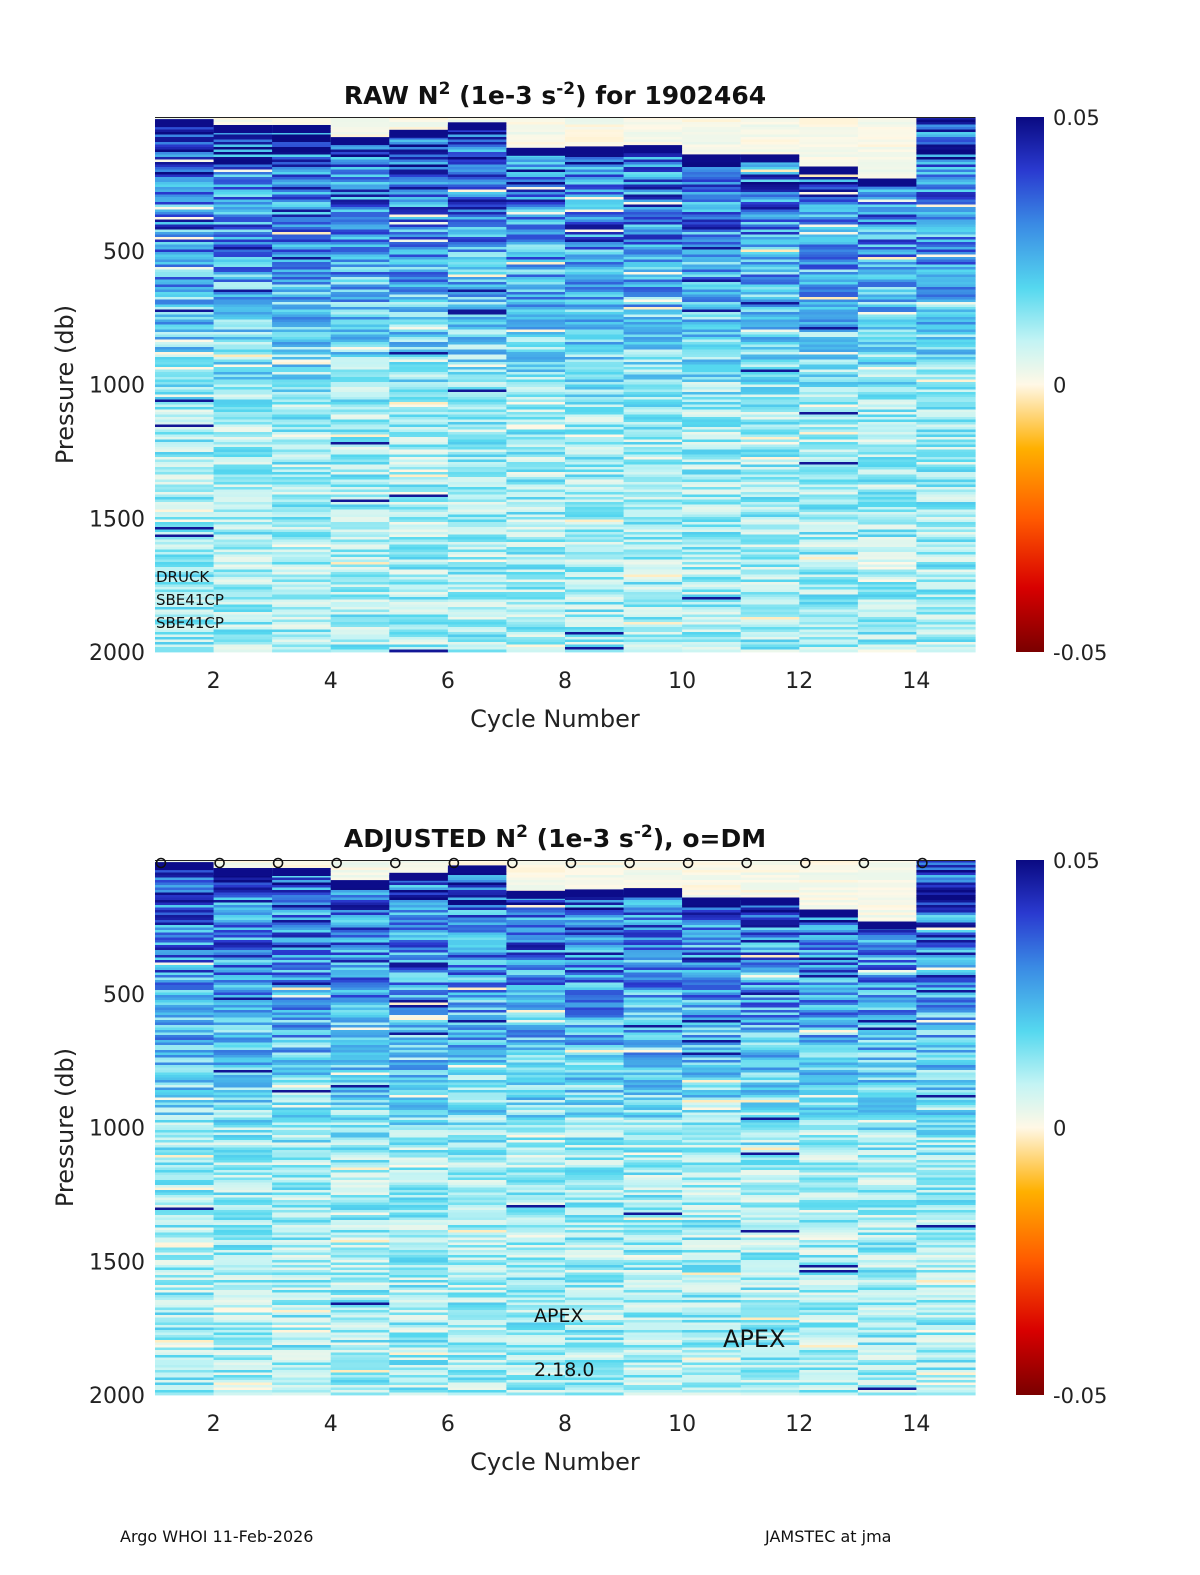  What do you see at coordinates (558, 1316) in the screenshot?
I see `annotation-platform-0: APEX` at bounding box center [558, 1316].